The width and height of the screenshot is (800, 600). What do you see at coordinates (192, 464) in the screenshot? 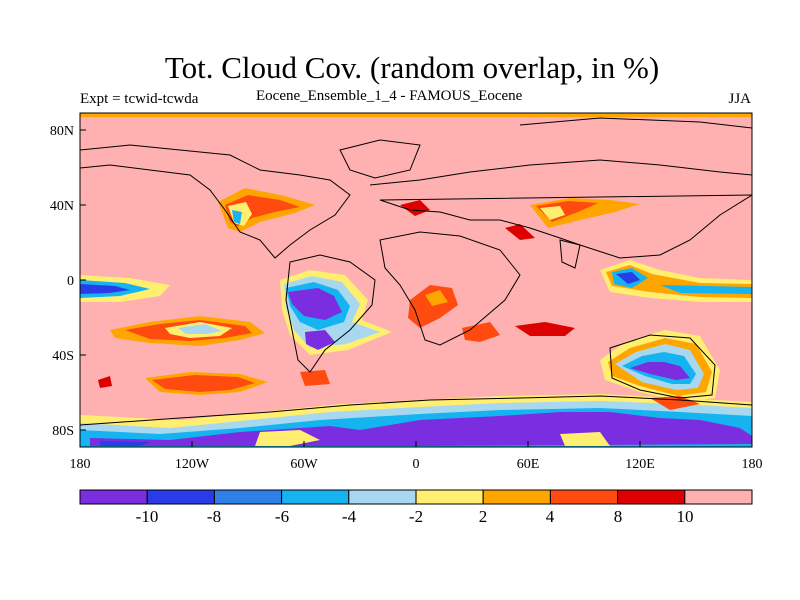
I see `x-tick-label: 120W` at bounding box center [192, 464].